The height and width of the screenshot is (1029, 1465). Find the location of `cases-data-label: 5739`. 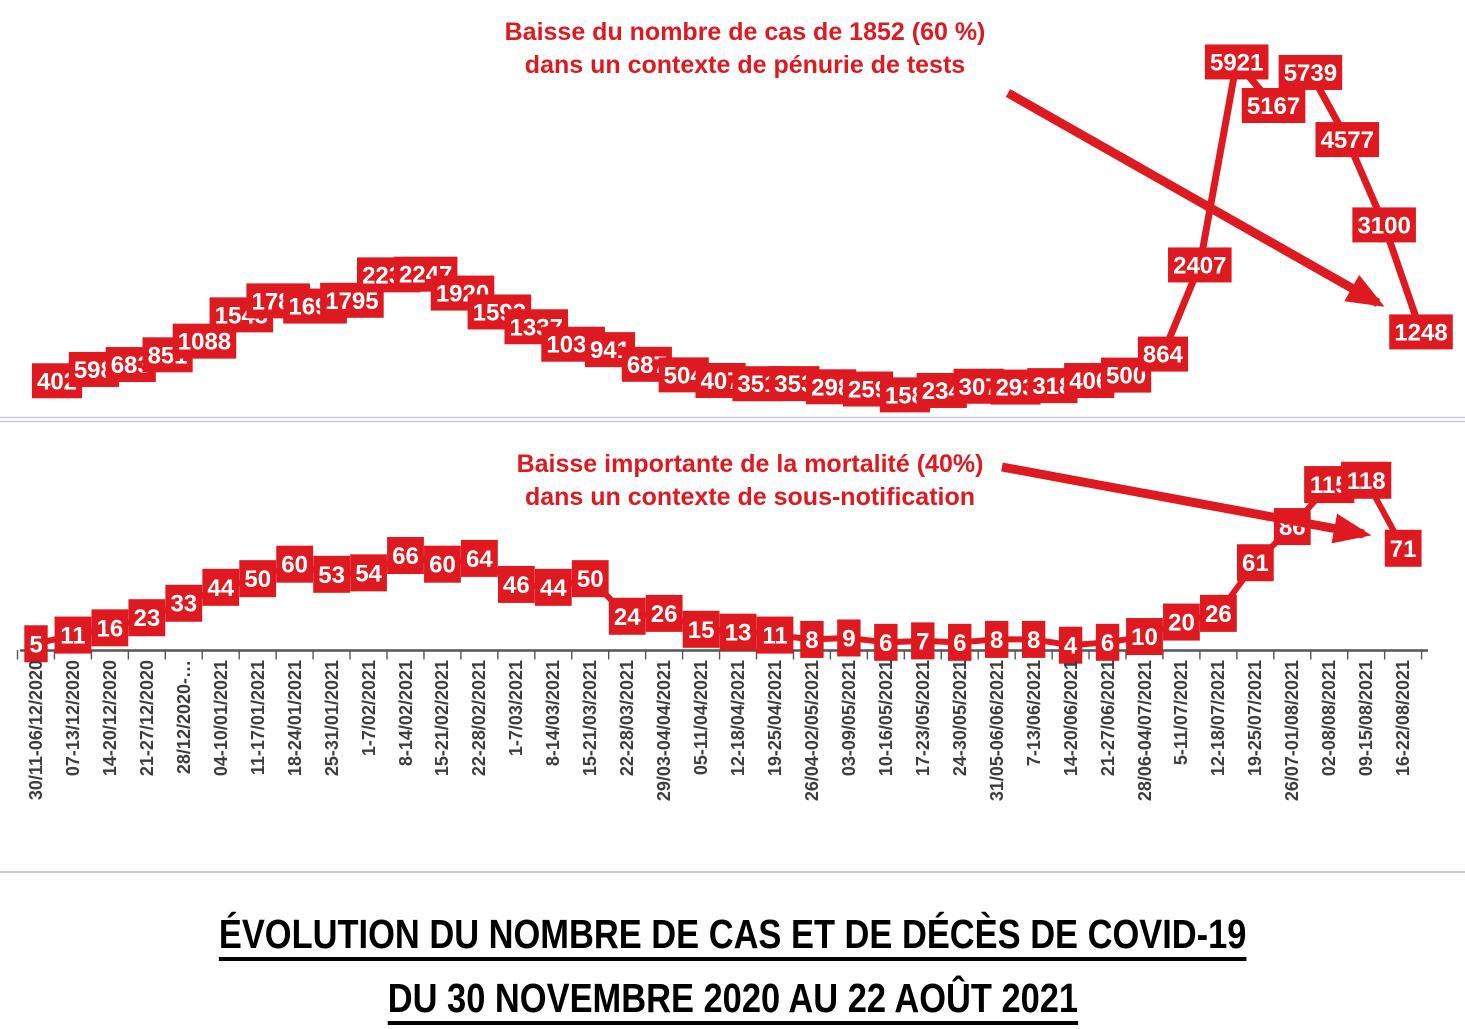

cases-data-label: 5739 is located at coordinates (1310, 72).